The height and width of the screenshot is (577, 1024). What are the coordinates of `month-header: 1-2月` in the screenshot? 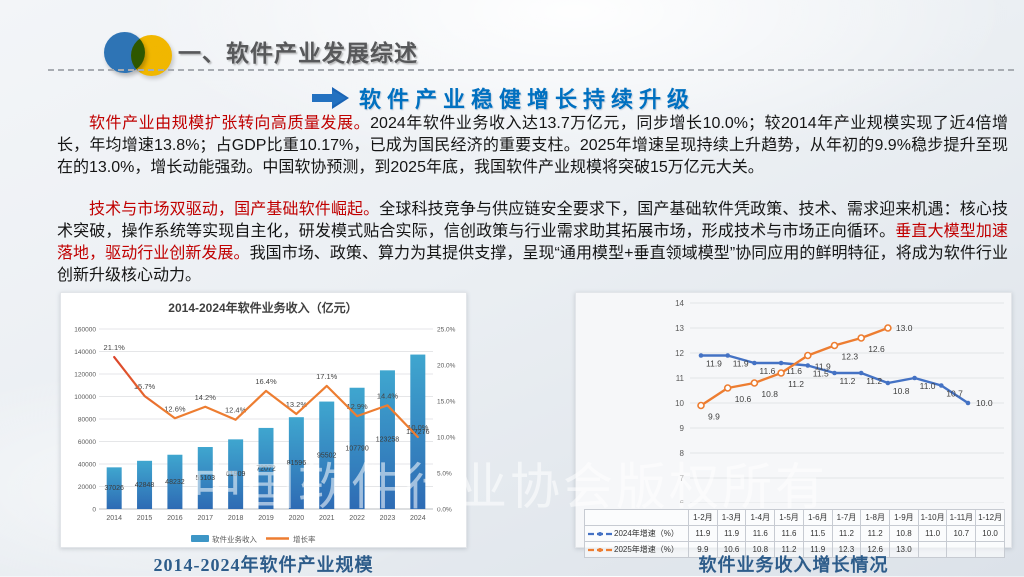 It's located at (703, 517).